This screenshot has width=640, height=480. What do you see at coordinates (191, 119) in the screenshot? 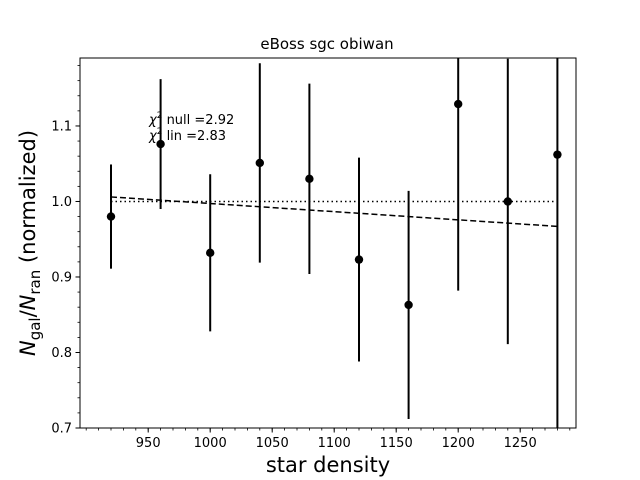
I see `chi2-null-label: χ2 null =2.92` at bounding box center [191, 119].